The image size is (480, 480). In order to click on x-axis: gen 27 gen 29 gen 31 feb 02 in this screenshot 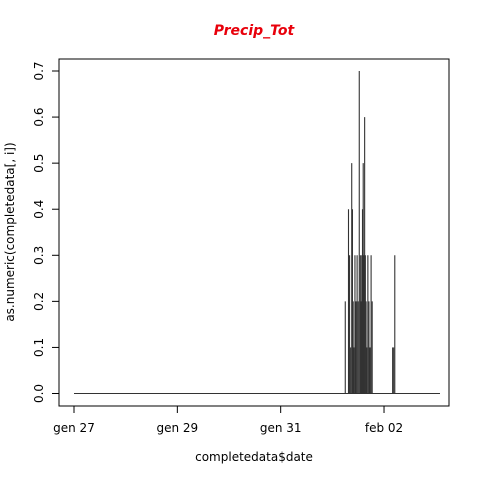, I will do `click(228, 420)`.